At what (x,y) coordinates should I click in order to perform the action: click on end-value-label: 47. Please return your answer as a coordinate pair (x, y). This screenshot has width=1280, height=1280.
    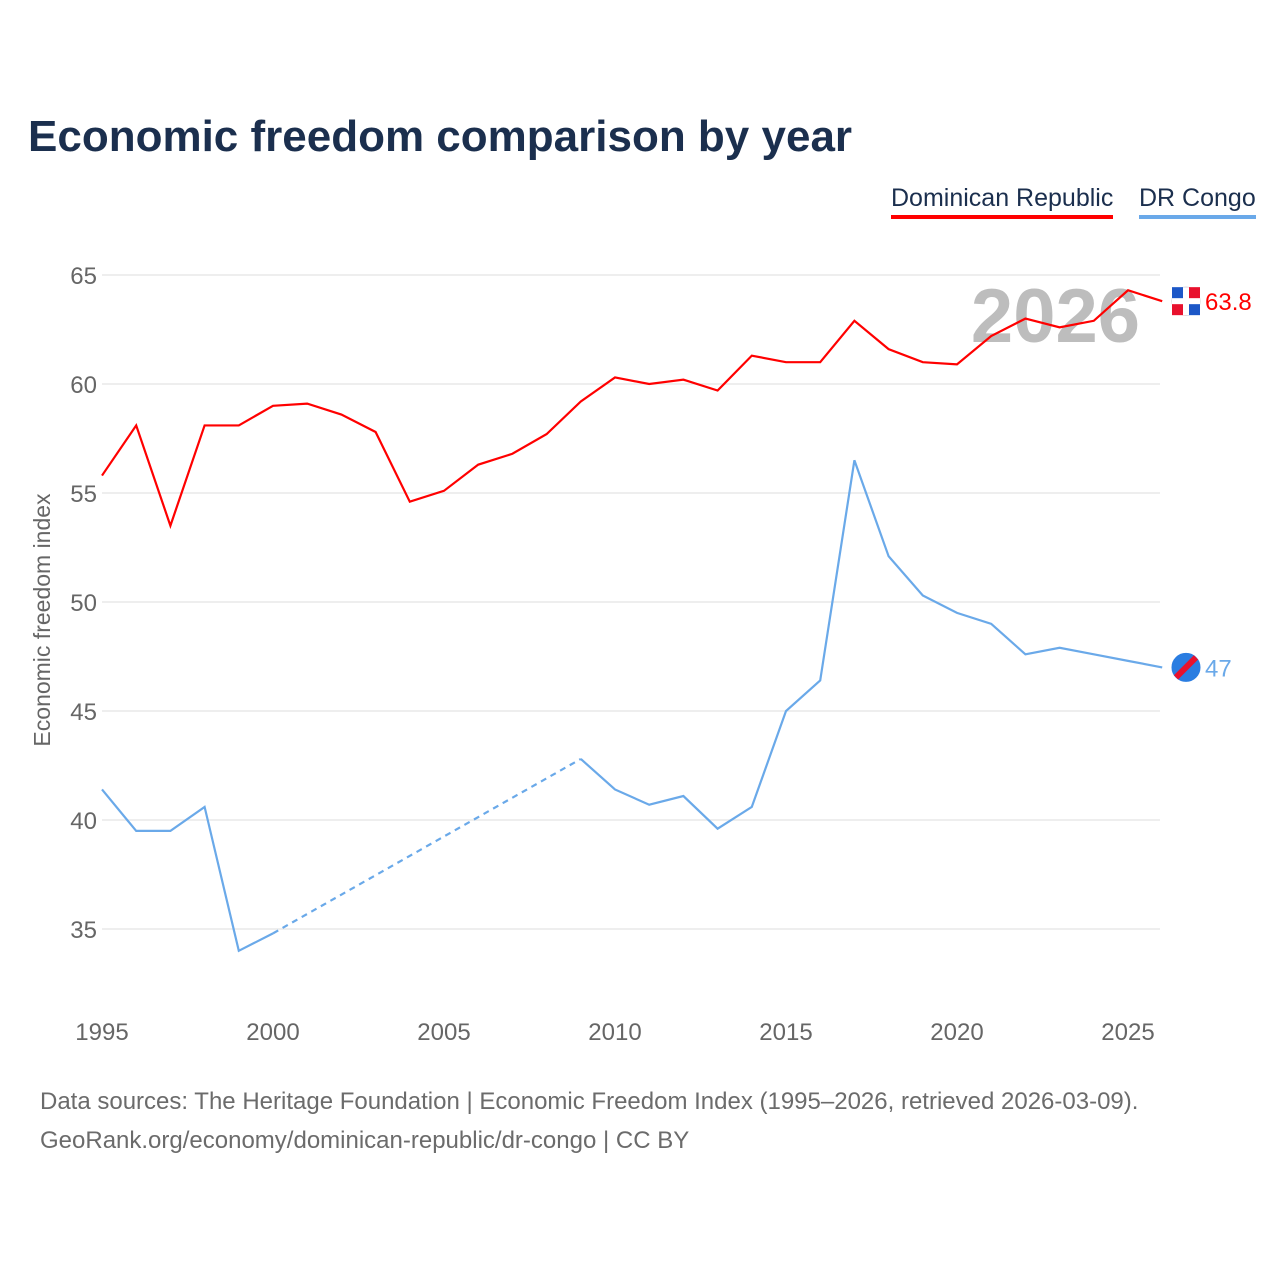
    Looking at the image, I should click on (1218, 668).